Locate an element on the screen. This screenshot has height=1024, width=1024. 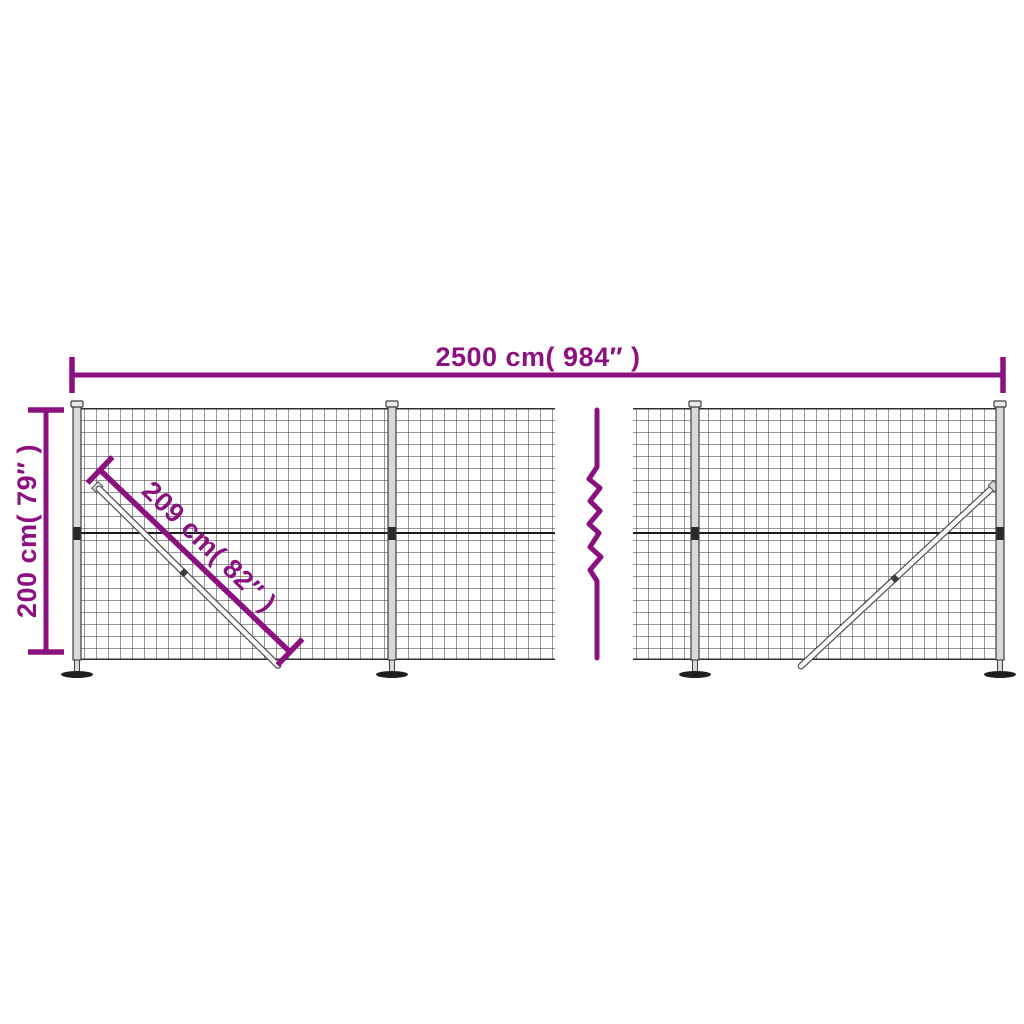
diagonal-dimension-top-cap is located at coordinates (100, 470).